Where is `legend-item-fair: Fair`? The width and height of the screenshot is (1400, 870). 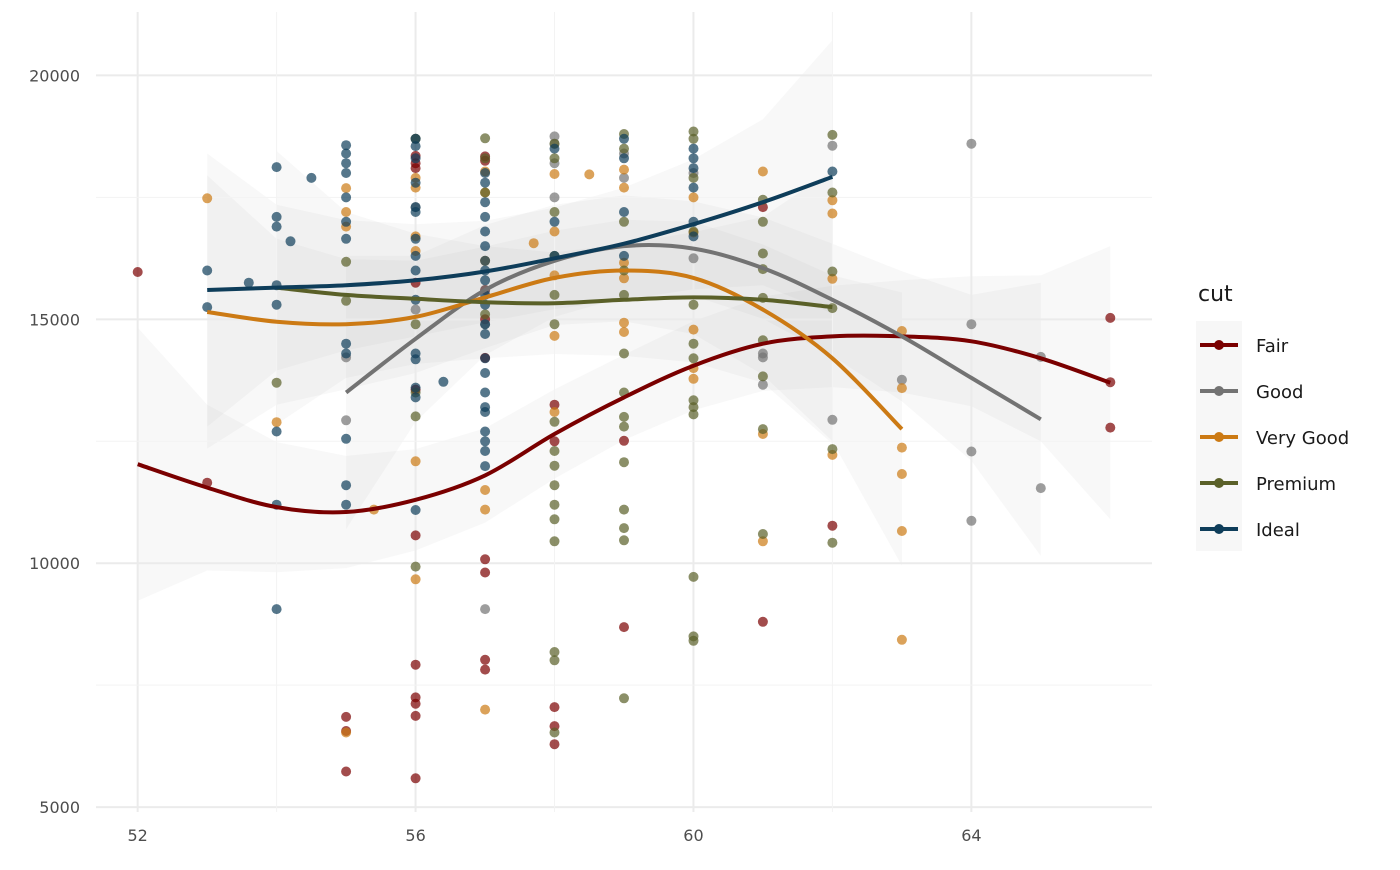 legend-item-fair: Fair is located at coordinates (1244, 346).